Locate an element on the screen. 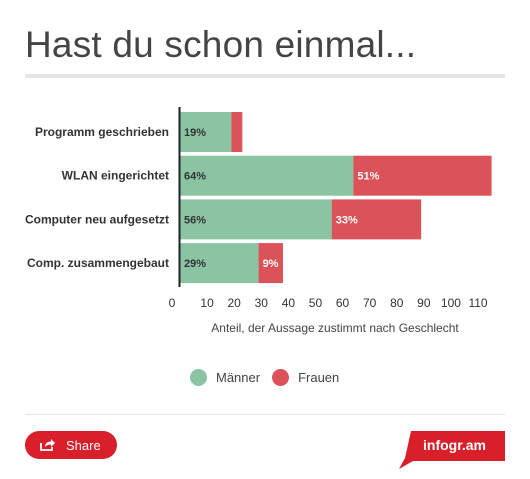  legend-item-maenner: Männer is located at coordinates (225, 377).